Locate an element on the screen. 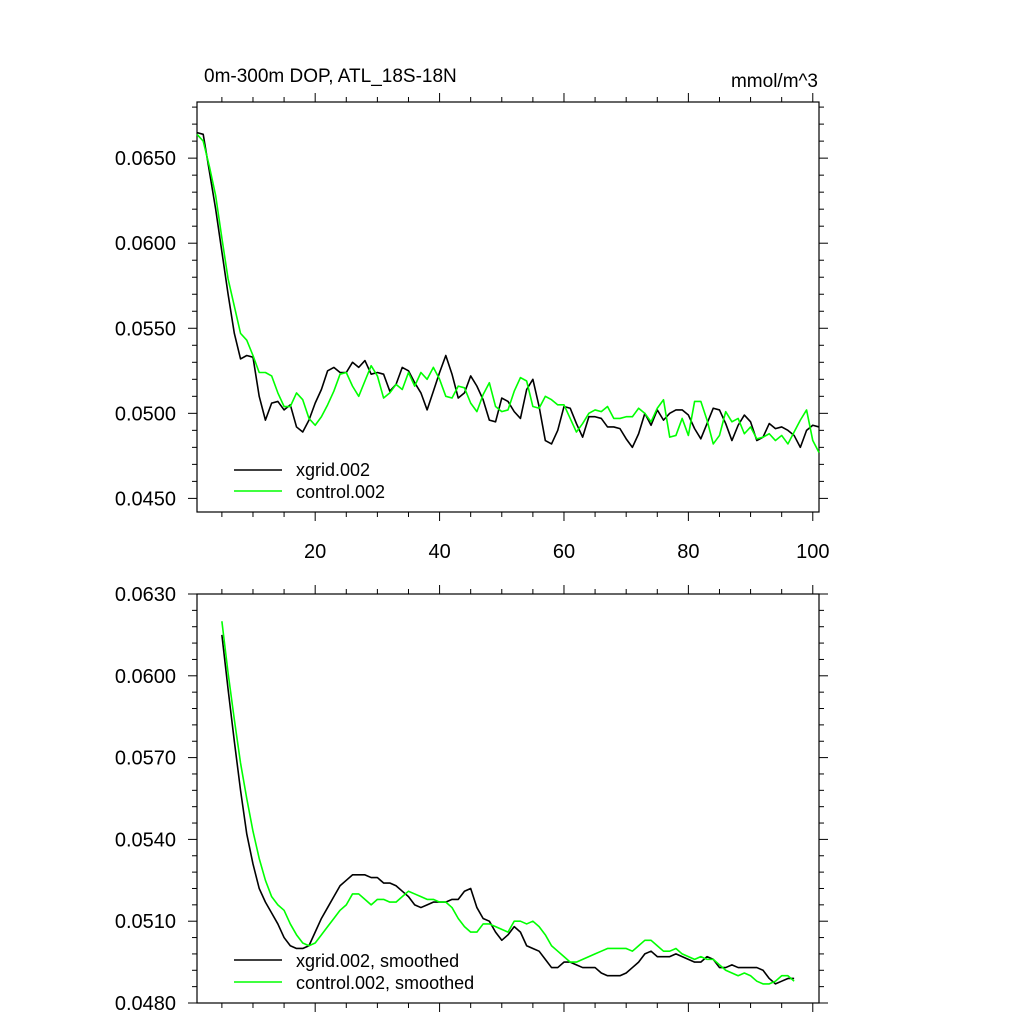 Image resolution: width=1024 pixels, height=1024 pixels. y-tick-label: 0.0630 is located at coordinates (145, 595).